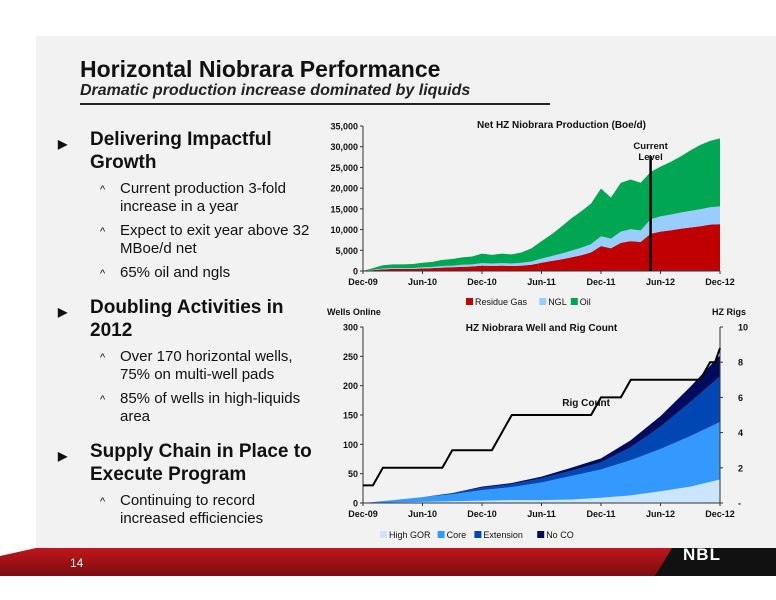  I want to click on left-axis-label: Wells Online, so click(354, 312).